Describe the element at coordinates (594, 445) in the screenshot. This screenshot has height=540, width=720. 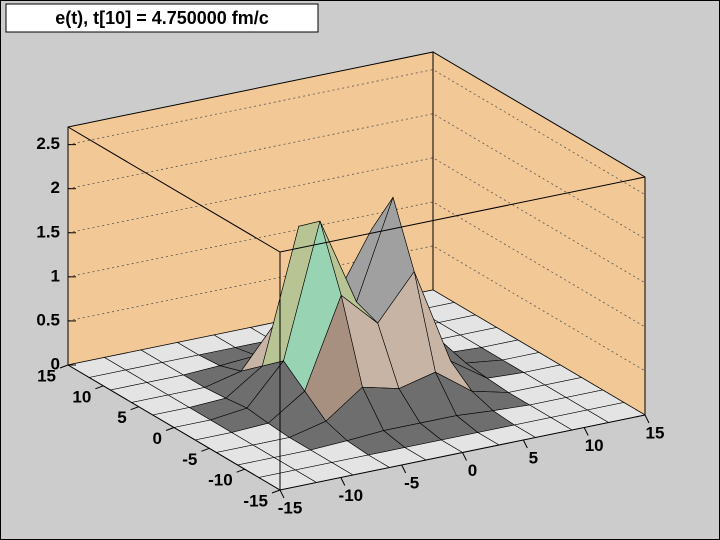
I see `x-tick-label: 10` at that location.